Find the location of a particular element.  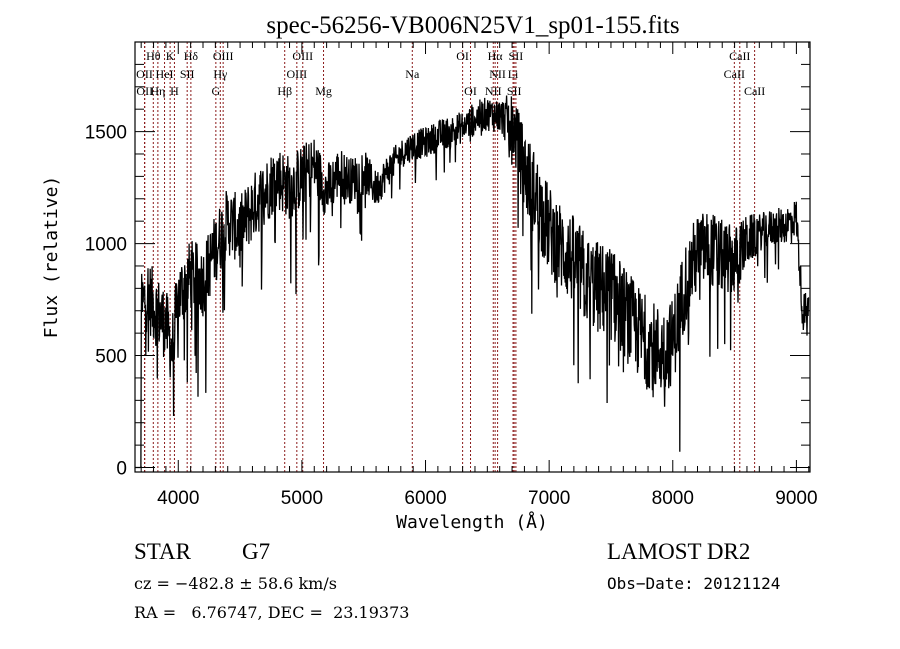

y-tick-label: 1500 is located at coordinates (106, 133).